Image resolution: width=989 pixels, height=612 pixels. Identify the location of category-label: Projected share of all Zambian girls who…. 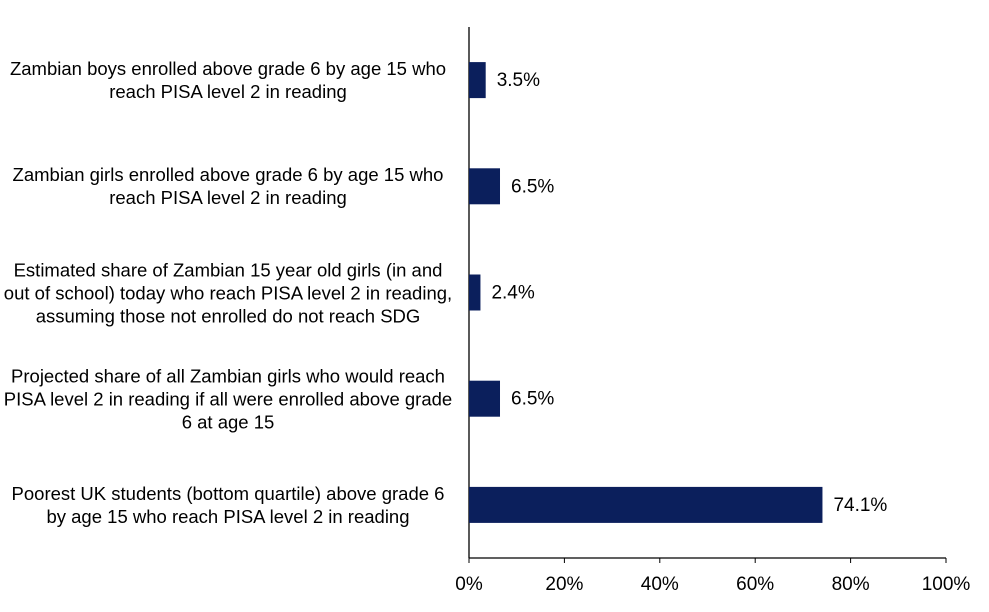
(228, 399).